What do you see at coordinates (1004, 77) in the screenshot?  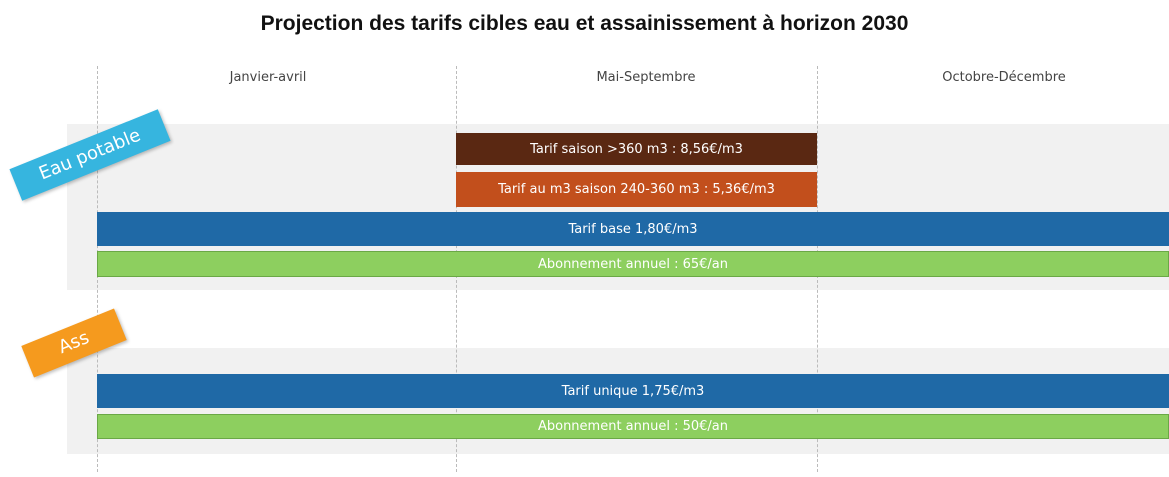 I see `column-header: Octobre-Décembre` at bounding box center [1004, 77].